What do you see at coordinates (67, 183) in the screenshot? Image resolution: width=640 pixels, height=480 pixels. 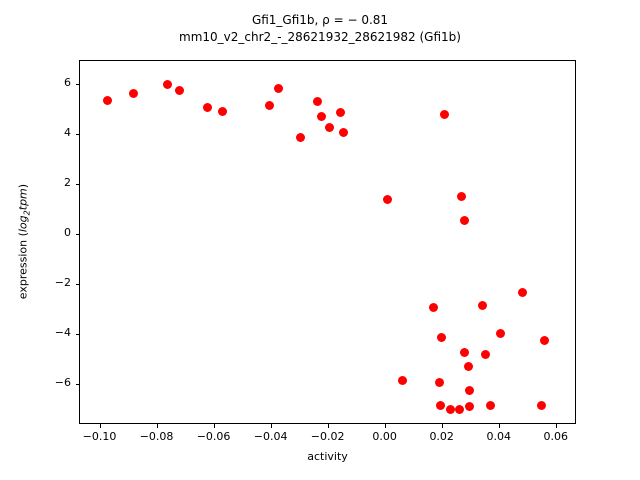 I see `y-tick-label: 2` at bounding box center [67, 183].